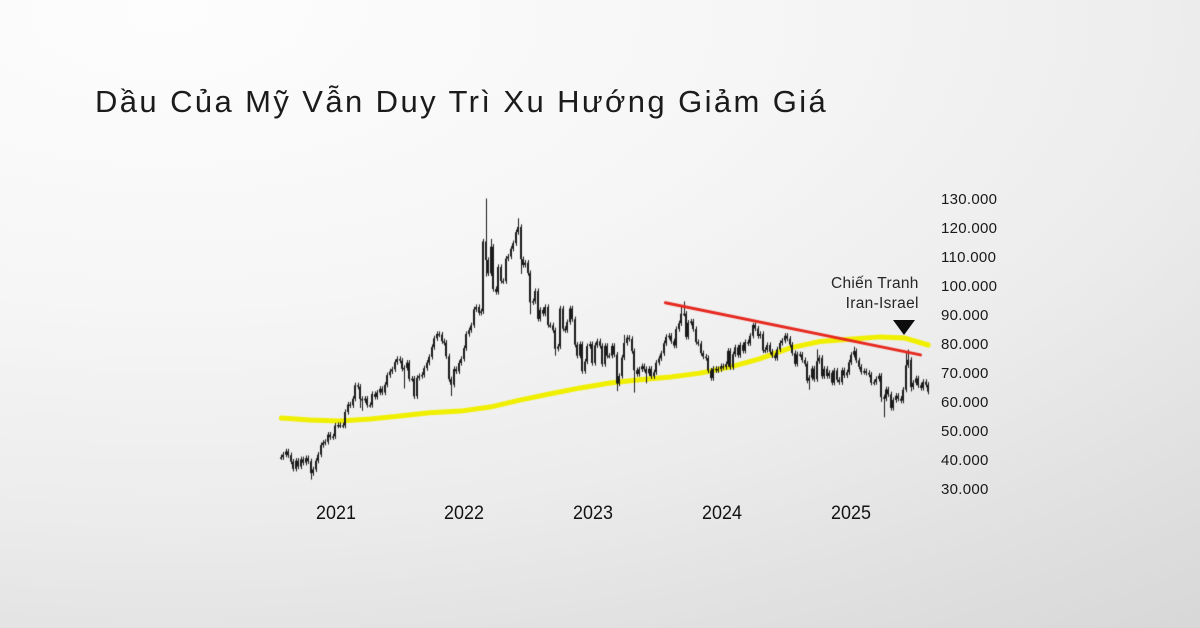 The height and width of the screenshot is (628, 1200). I want to click on y-axis-tick-label: 80.000, so click(965, 344).